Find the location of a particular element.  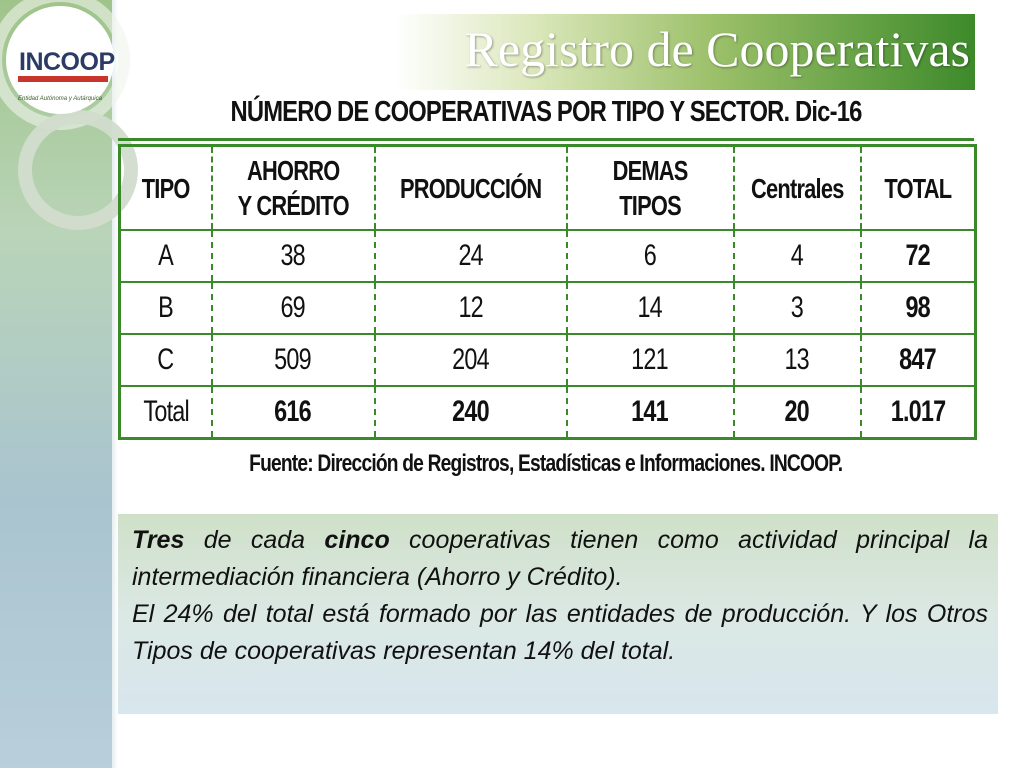

cell-tipo: C is located at coordinates (165, 360).